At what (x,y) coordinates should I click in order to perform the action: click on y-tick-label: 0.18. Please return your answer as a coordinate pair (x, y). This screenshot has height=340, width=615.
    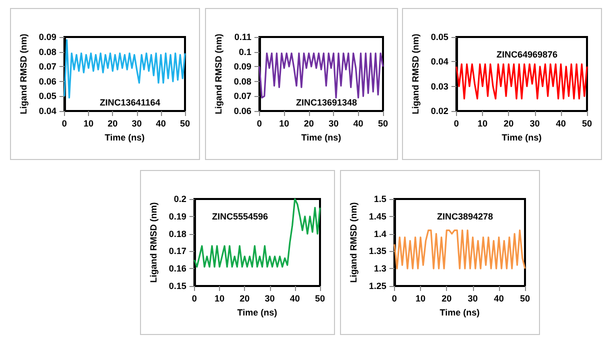
    Looking at the image, I should click on (177, 233).